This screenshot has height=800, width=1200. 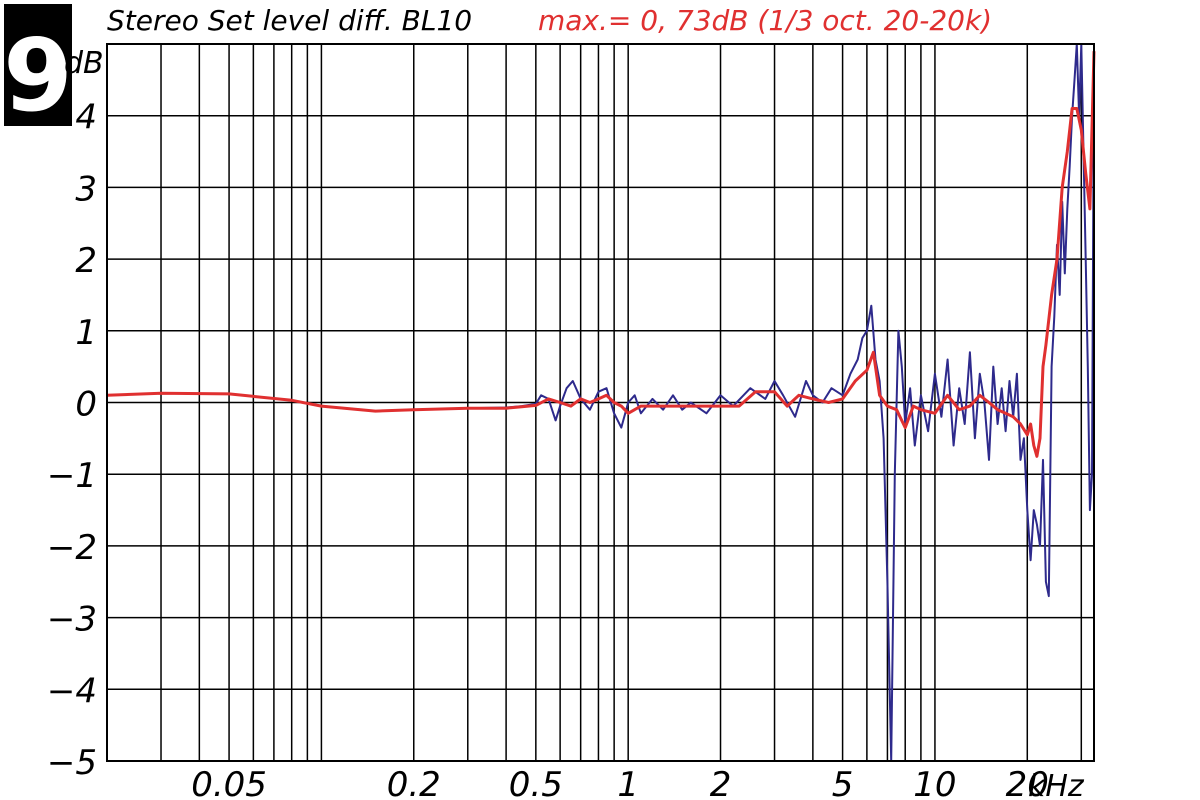 I want to click on y-tick-label: −4, so click(x=72, y=691).